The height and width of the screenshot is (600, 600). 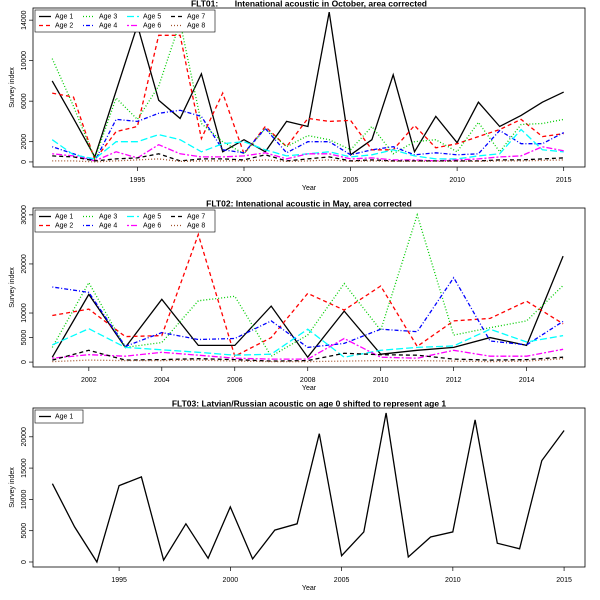 What do you see at coordinates (162, 380) in the screenshot?
I see `x-tick-label: 2004` at bounding box center [162, 380].